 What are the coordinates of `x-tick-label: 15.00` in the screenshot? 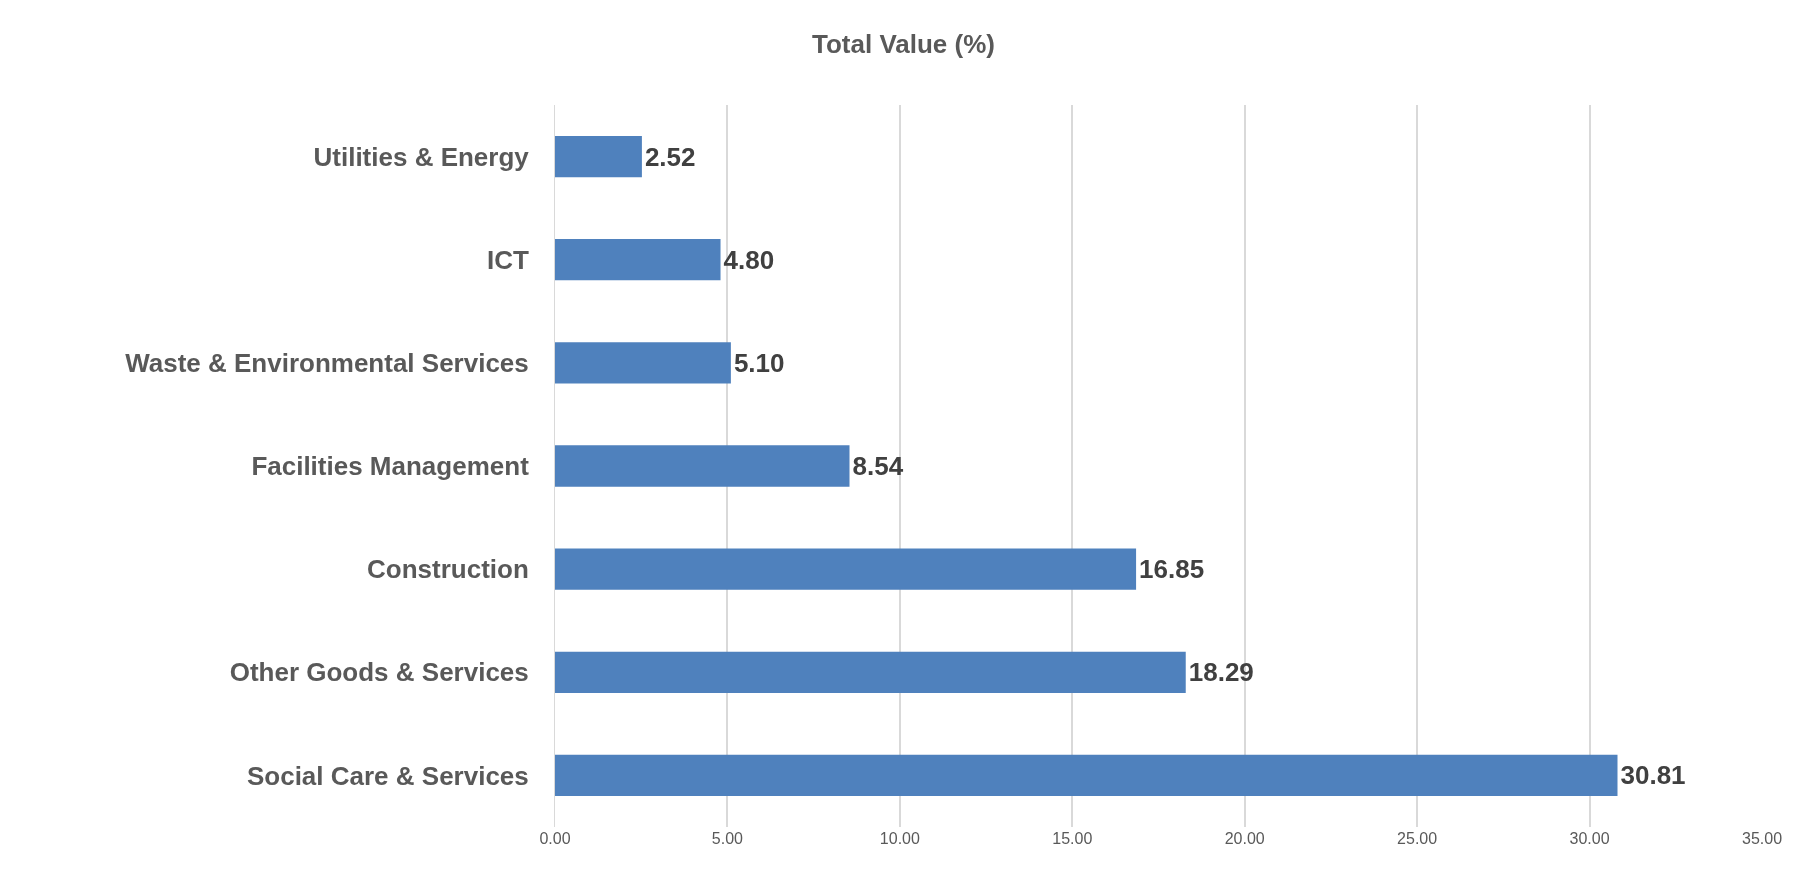 It's located at (1072, 838).